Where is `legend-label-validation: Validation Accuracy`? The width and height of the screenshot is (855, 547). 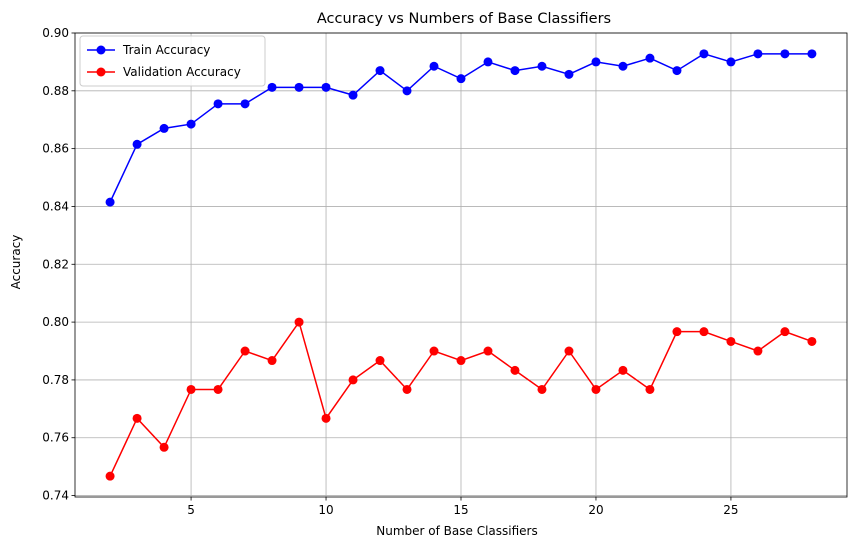
legend-label-validation: Validation Accuracy is located at coordinates (182, 72).